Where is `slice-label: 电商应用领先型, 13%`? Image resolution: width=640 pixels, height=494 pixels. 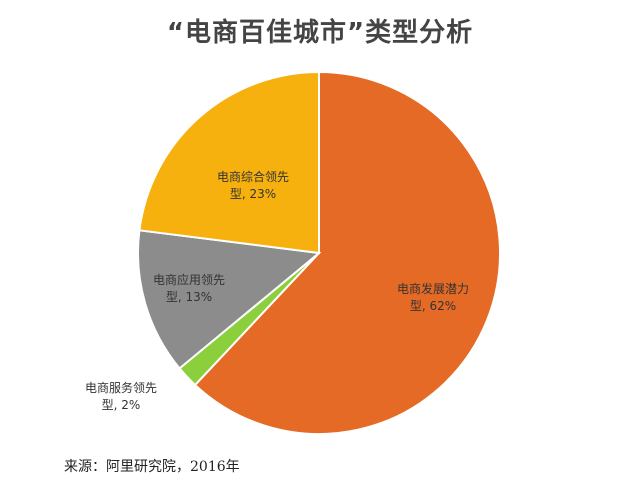
slice-label: 电商应用领先型, 13% is located at coordinates (189, 288).